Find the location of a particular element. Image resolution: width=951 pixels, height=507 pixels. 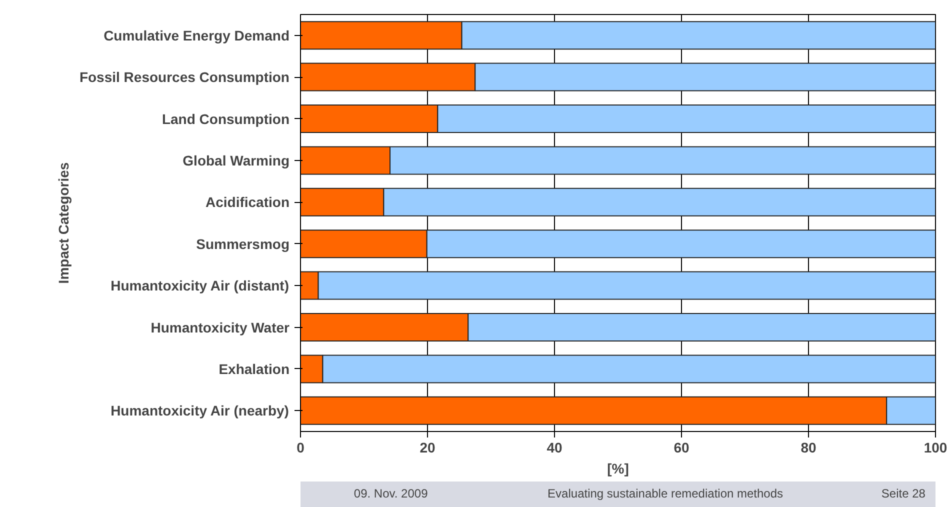

y-tick-label: Fossil Resources Consumption is located at coordinates (184, 77).